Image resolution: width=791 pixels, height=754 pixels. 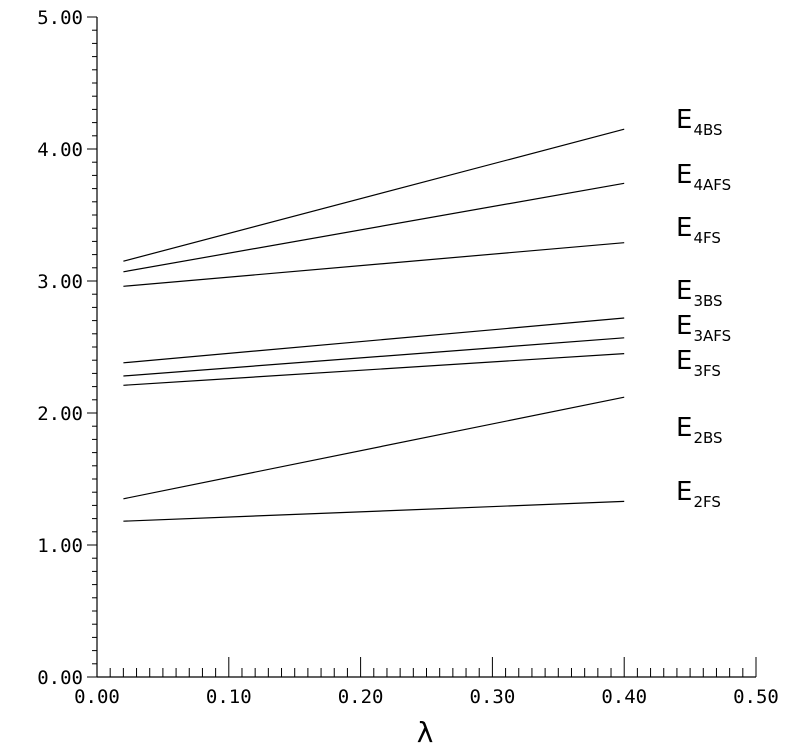 I want to click on series-line-e4afs, so click(x=374, y=227).